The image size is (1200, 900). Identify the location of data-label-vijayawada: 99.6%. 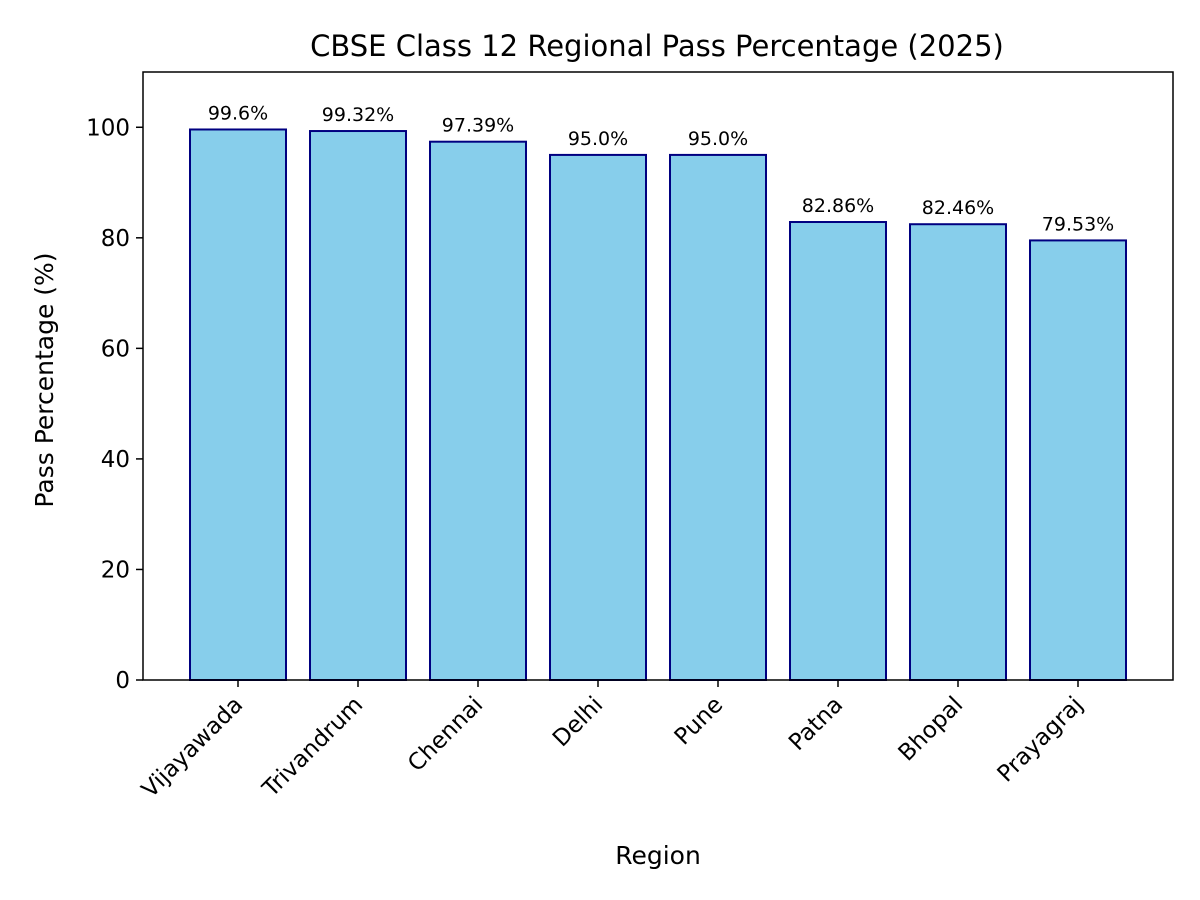
(238, 113).